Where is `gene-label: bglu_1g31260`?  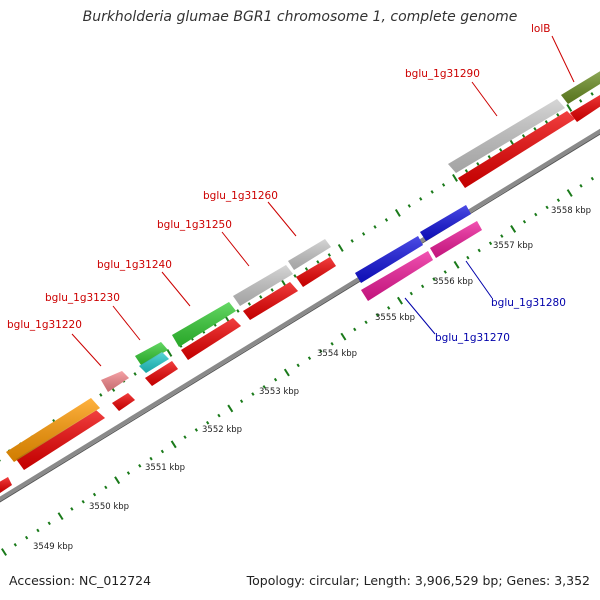
gene-label: bglu_1g31260 is located at coordinates (240, 196).